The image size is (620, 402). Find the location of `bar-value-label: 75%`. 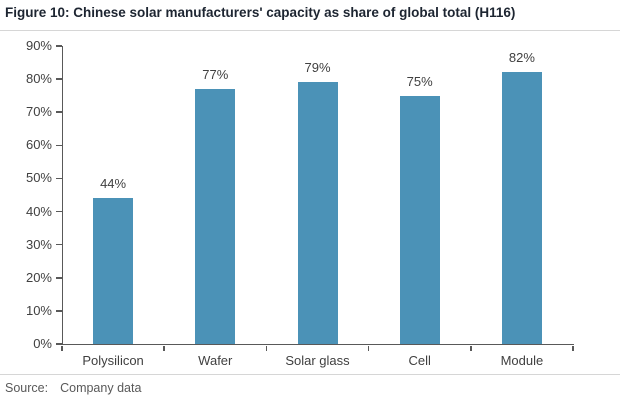

bar-value-label: 75% is located at coordinates (419, 81).